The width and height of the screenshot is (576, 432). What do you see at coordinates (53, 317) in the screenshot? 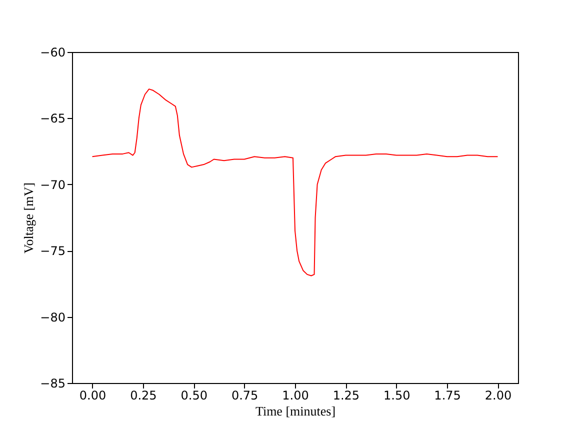
I see `y-tick-label: −80` at bounding box center [53, 317].